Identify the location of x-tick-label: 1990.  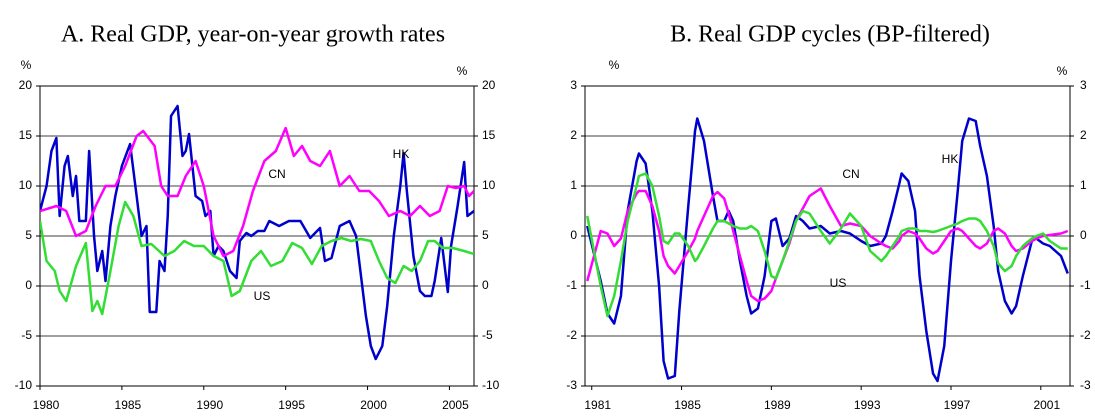
(209, 405).